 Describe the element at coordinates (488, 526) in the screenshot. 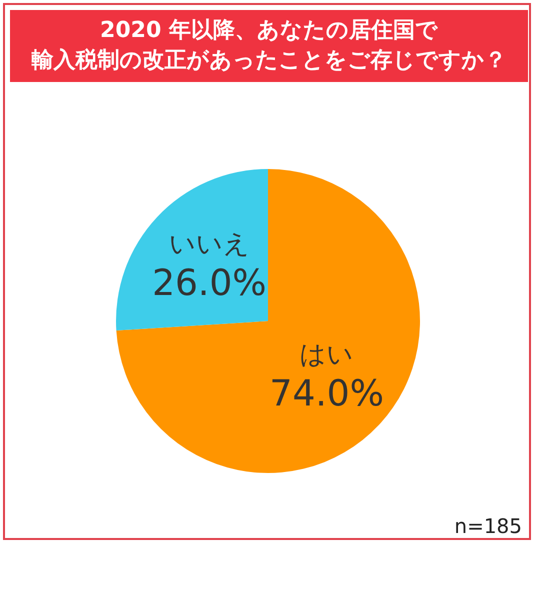

I see `text: n=185` at that location.